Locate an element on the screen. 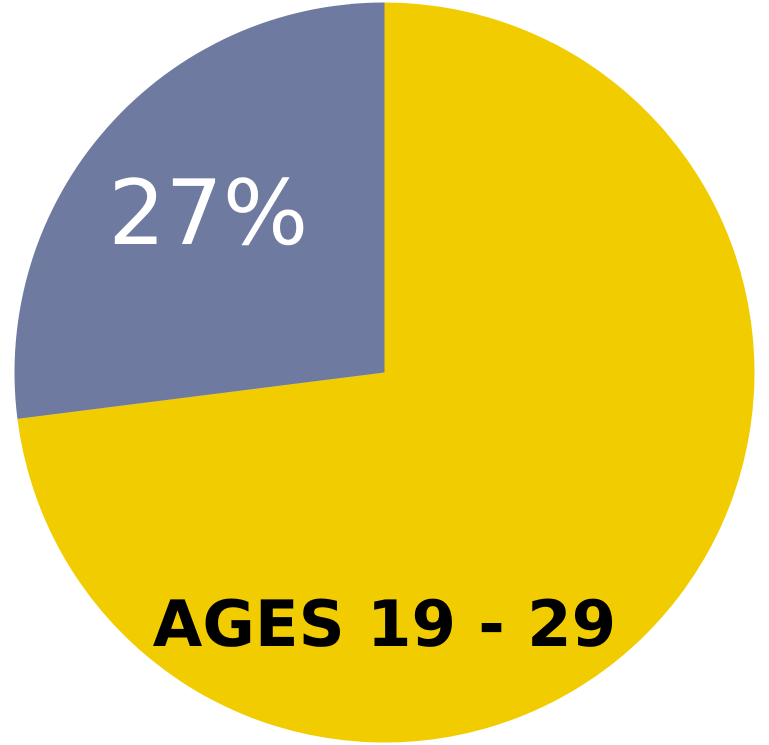 This screenshot has width=769, height=745. text: AGES 19 - 29 is located at coordinates (384, 625).